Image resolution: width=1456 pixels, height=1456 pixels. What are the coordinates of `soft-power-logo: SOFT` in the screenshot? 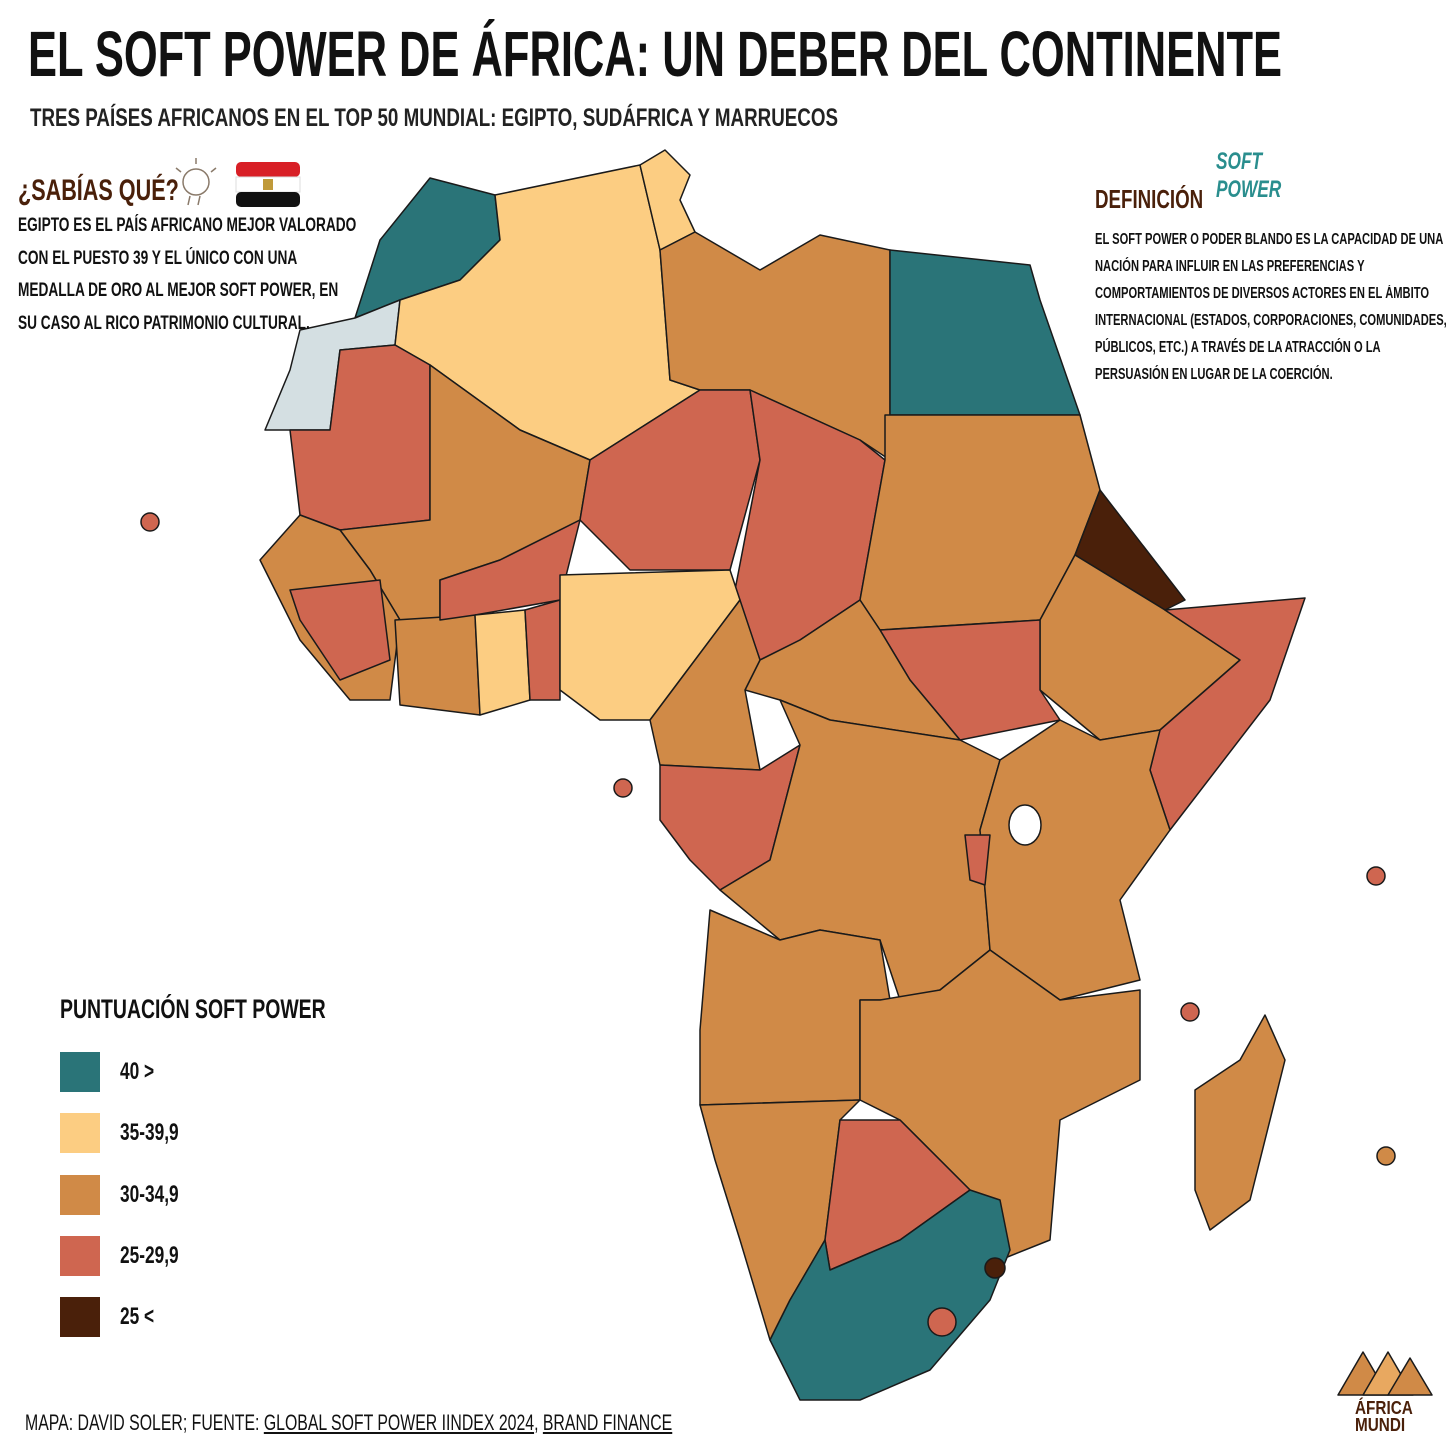 It's located at (1239, 161).